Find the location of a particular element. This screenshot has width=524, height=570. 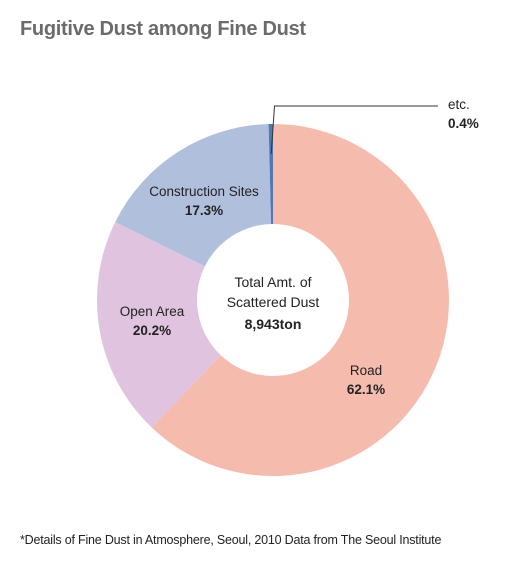

center-label: Total Amt. of Scattered Dust 8,943ton is located at coordinates (273, 303).